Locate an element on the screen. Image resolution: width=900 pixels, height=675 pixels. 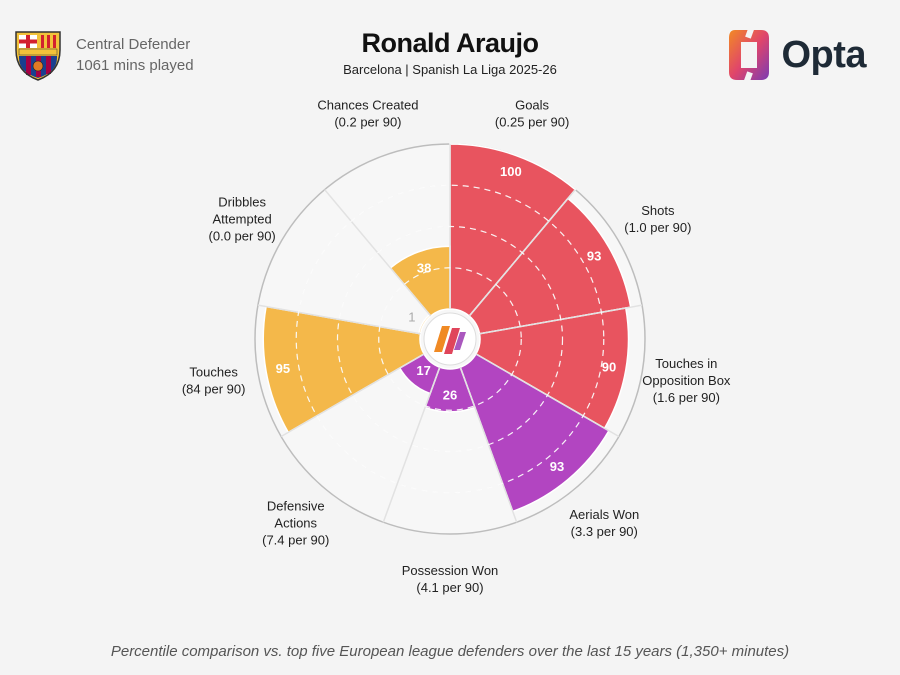
opta-logo-icon is located at coordinates (749, 55).